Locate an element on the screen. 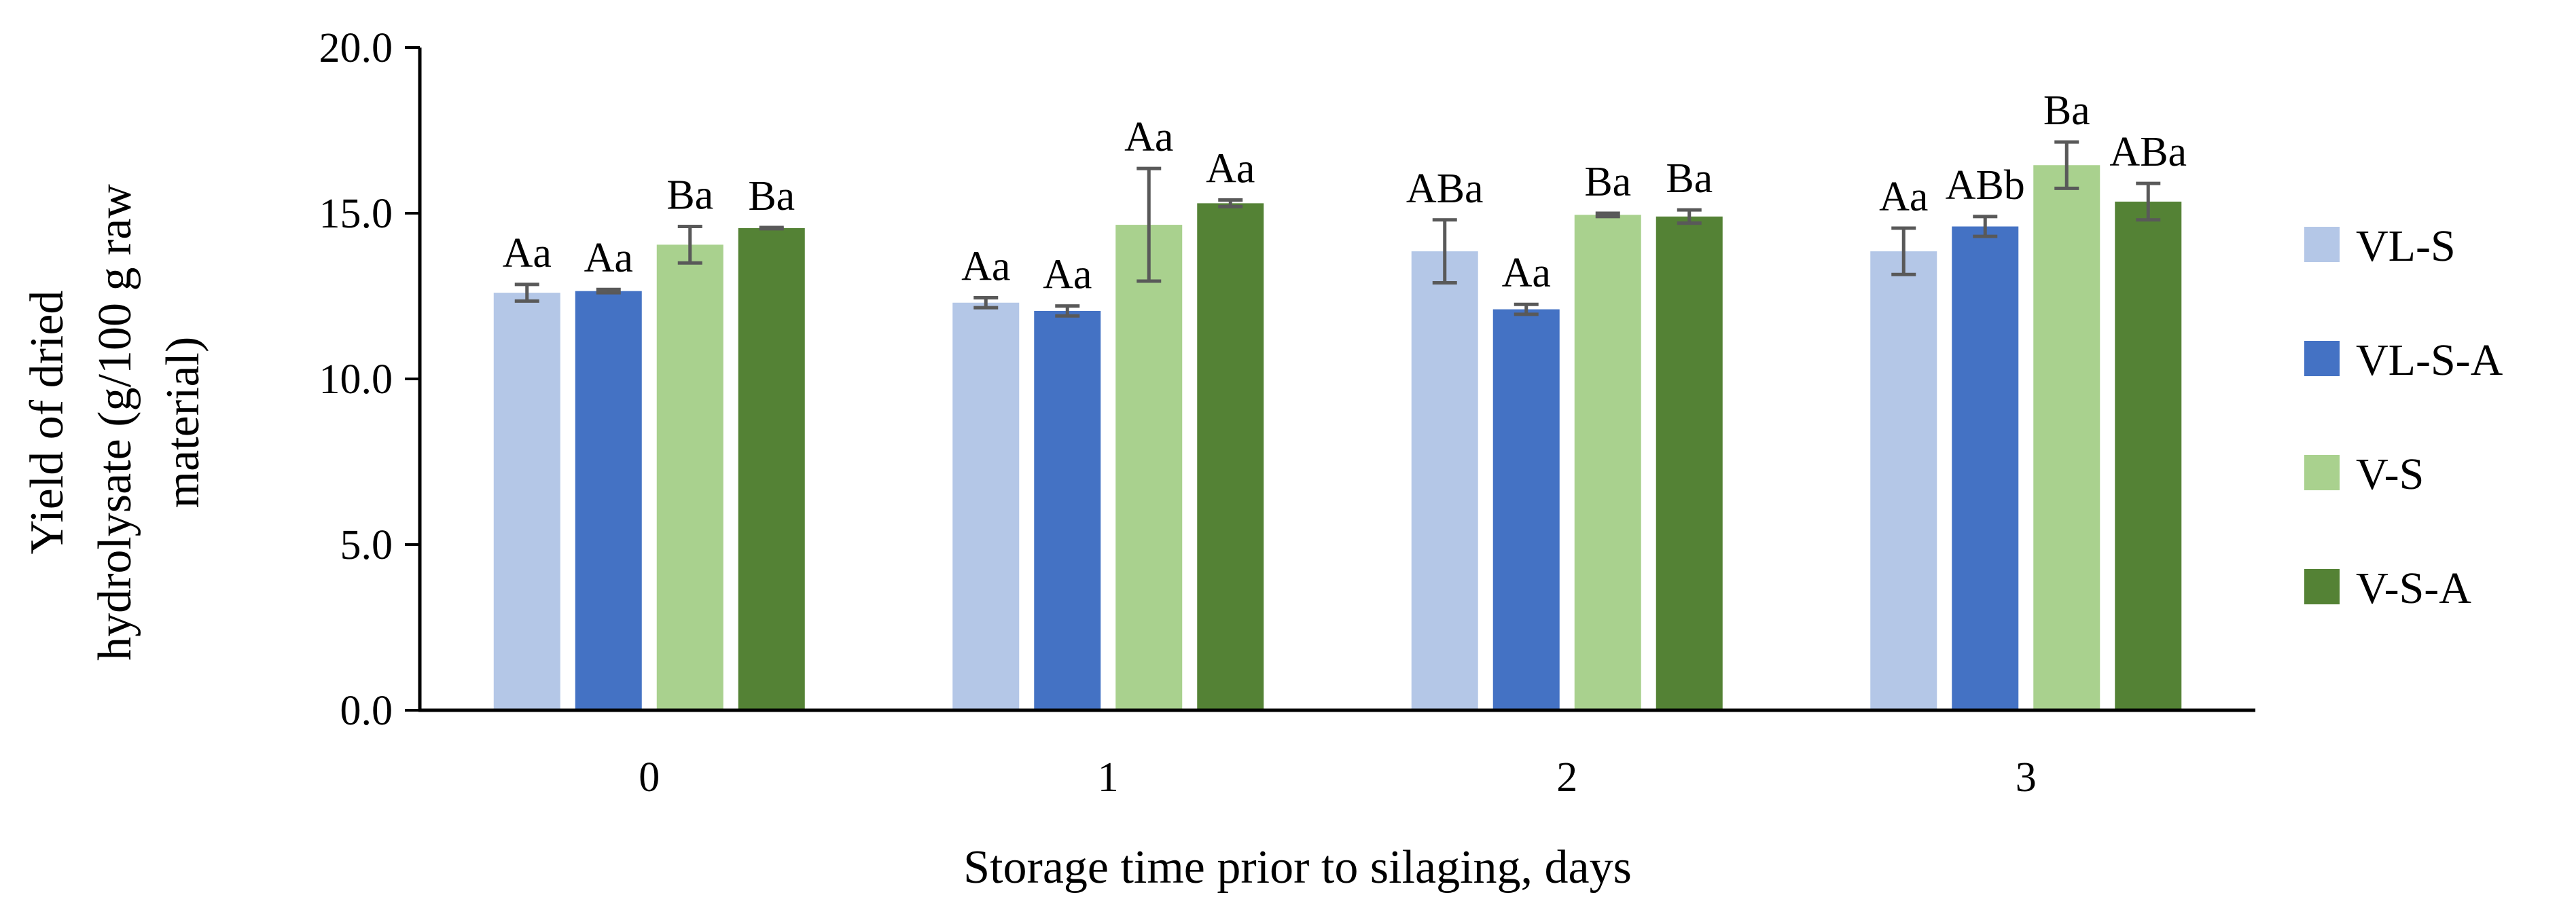 The image size is (2576, 916). y-tick-label: 5.0 is located at coordinates (366, 545).